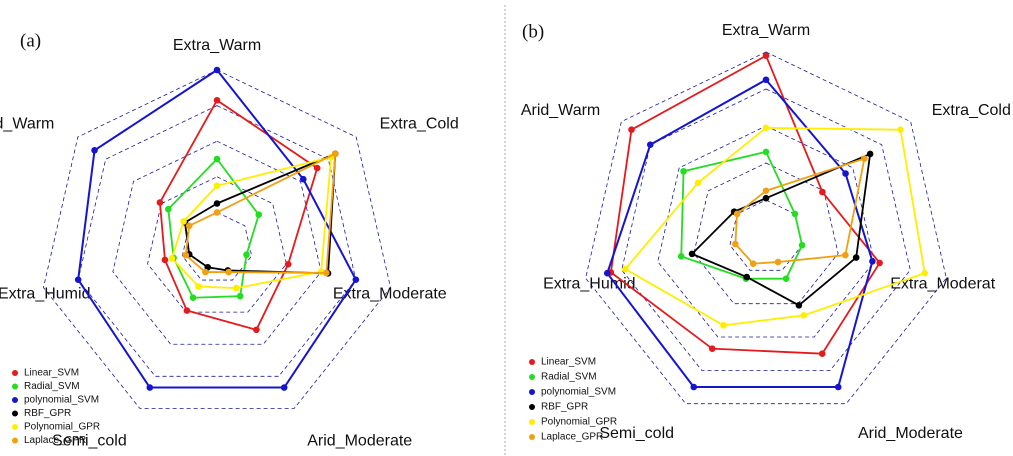 The height and width of the screenshot is (456, 1013). What do you see at coordinates (61, 400) in the screenshot?
I see `legend-label: polynomial_SVM` at bounding box center [61, 400].